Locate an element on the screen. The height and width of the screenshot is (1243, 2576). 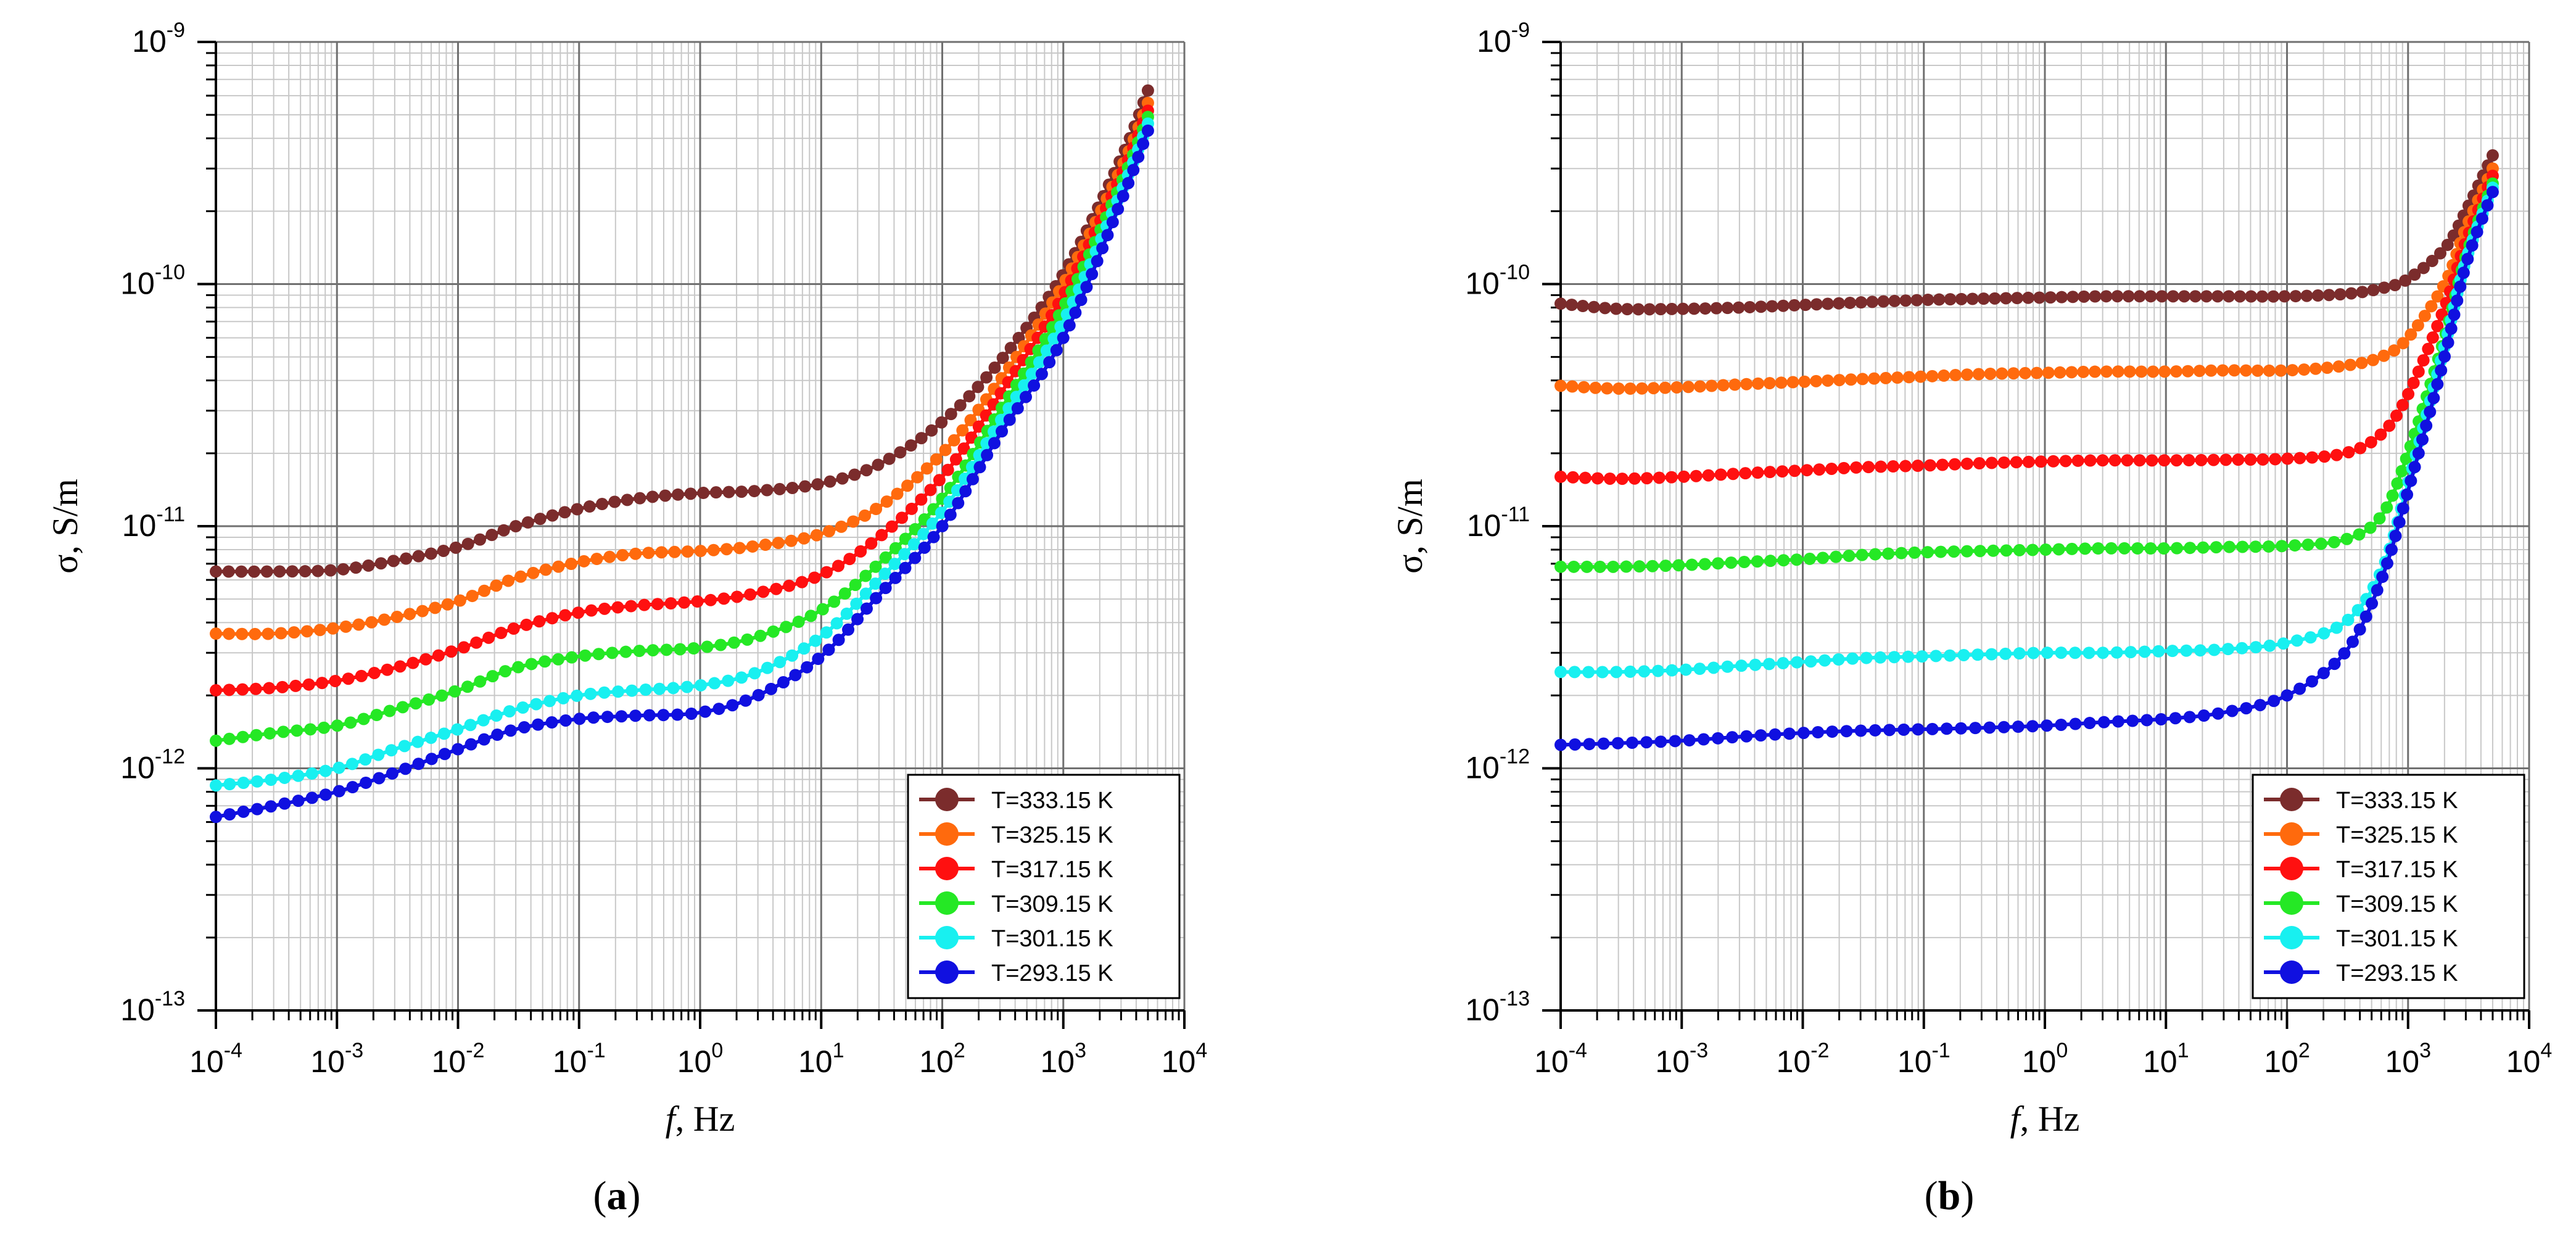
legend-box is located at coordinates (2388, 886).